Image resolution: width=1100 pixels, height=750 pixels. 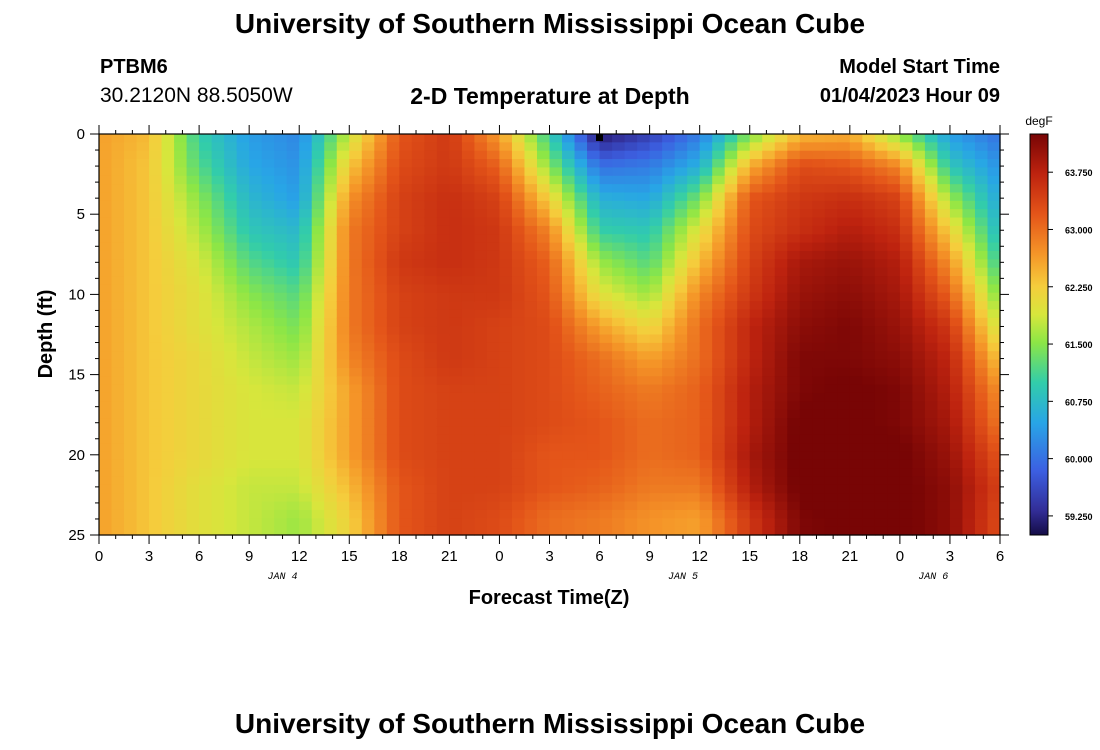 I want to click on y-axis-label: Depth (ft), so click(x=46, y=334).